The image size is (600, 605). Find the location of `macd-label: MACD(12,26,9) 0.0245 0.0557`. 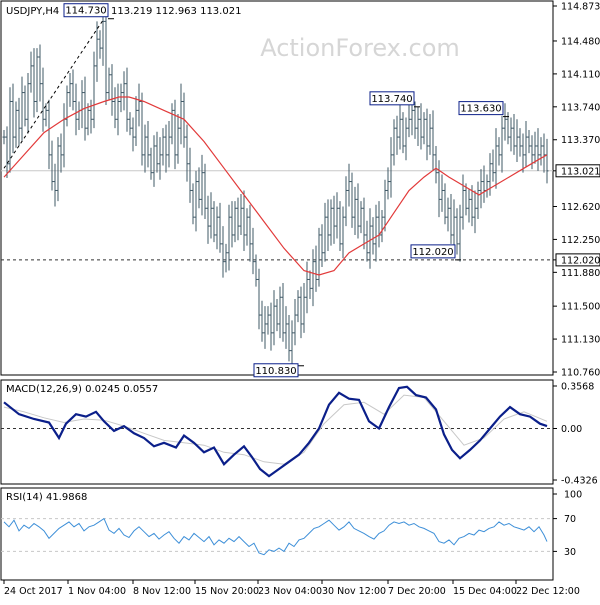

macd-label: MACD(12,26,9) 0.0245 0.0557 is located at coordinates (82, 389).